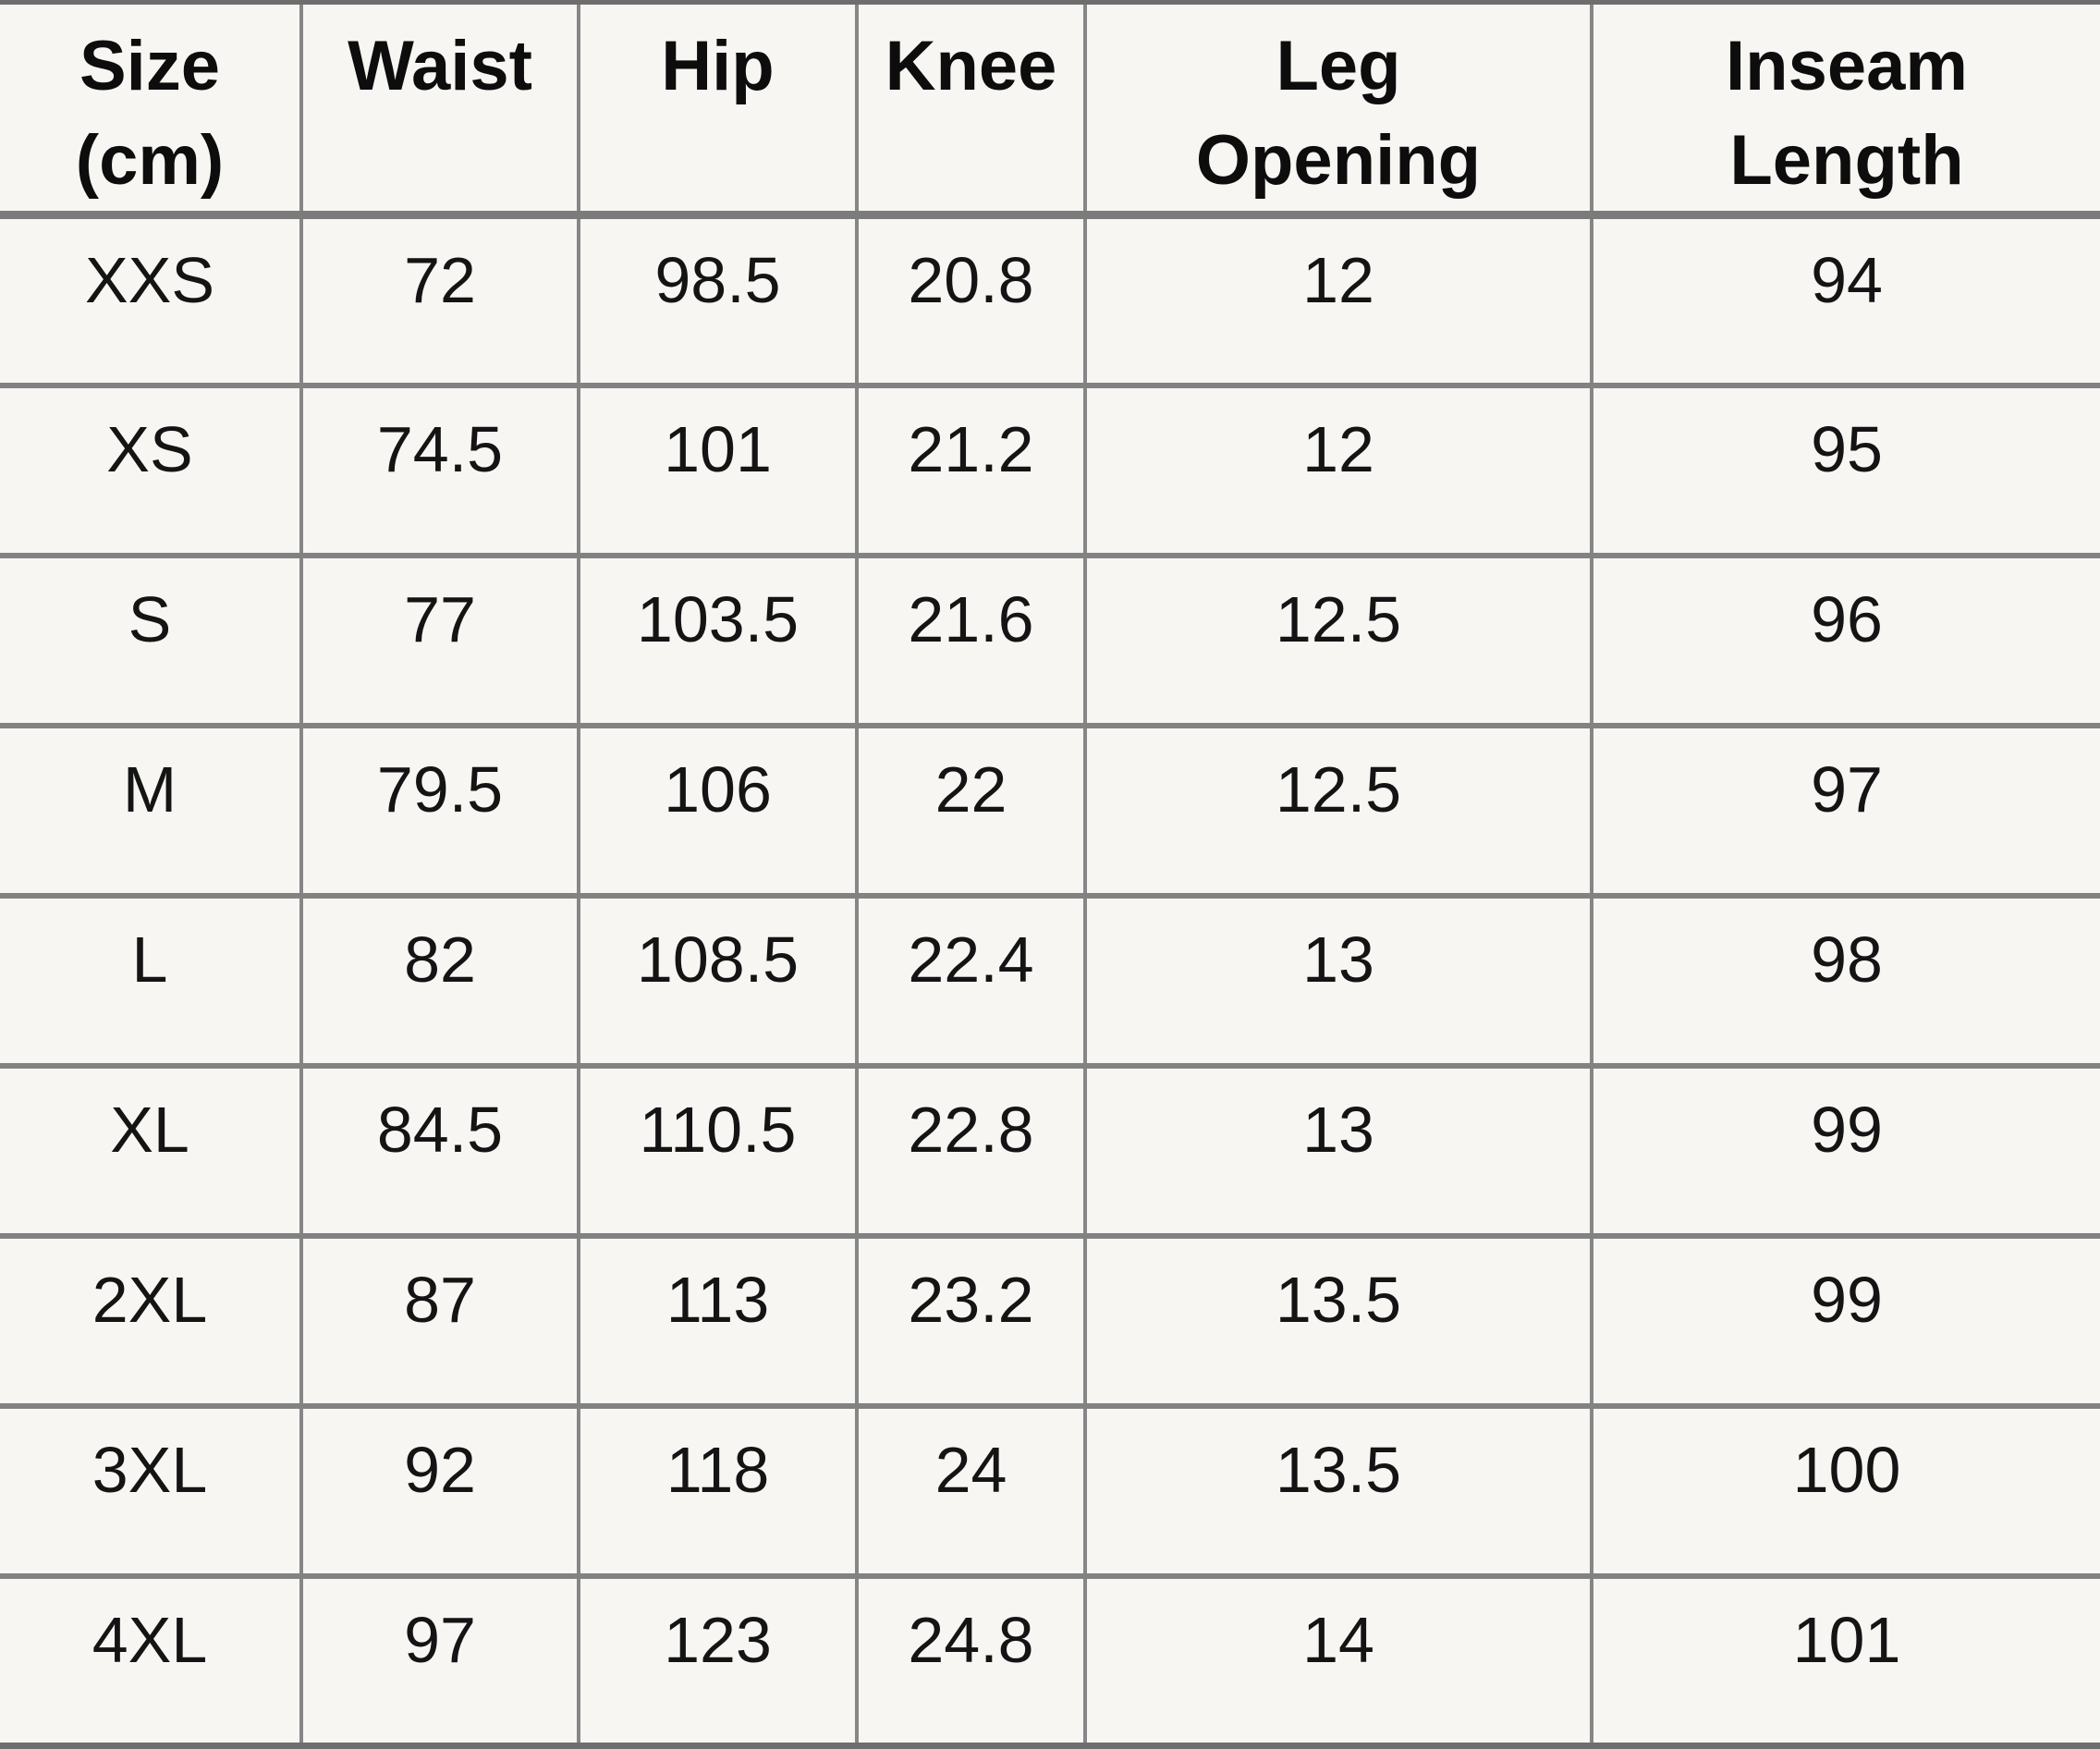 This screenshot has height=1749, width=2100. What do you see at coordinates (1845, 299) in the screenshot?
I see `cell-inseam-length: 94` at bounding box center [1845, 299].